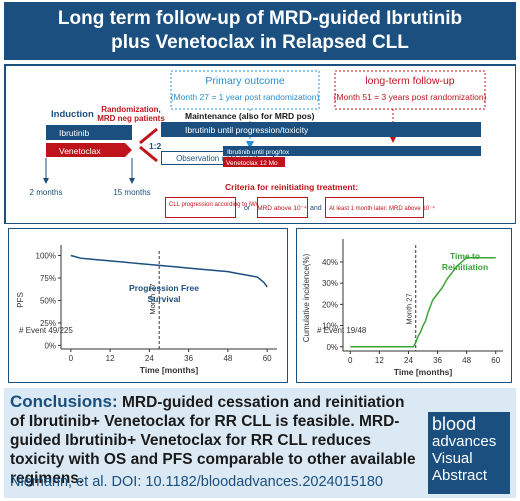  I want to click on annotation: Time to Reinitiation, so click(465, 261).